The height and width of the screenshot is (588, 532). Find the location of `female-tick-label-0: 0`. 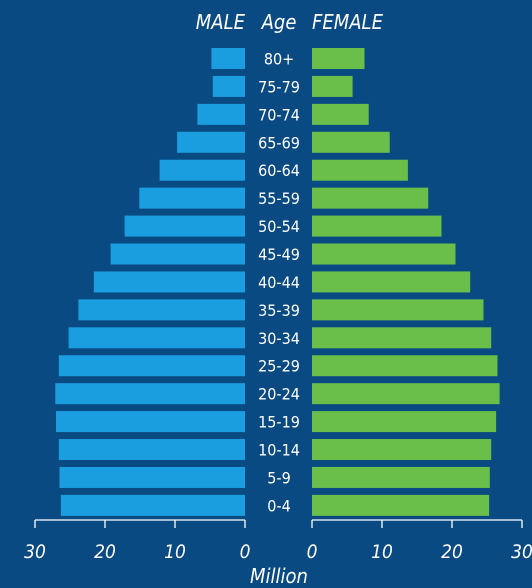

female-tick-label-0: 0 is located at coordinates (312, 552).